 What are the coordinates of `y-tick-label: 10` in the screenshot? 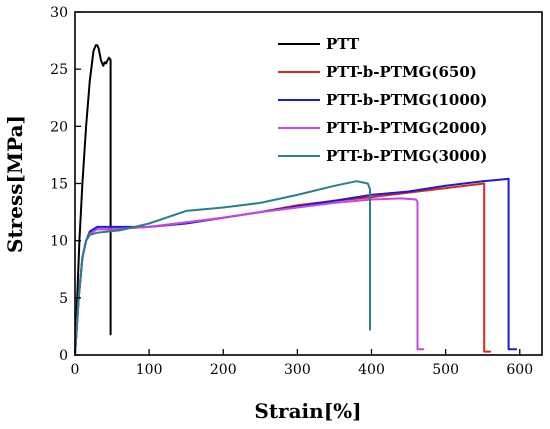 It's located at (59, 242).